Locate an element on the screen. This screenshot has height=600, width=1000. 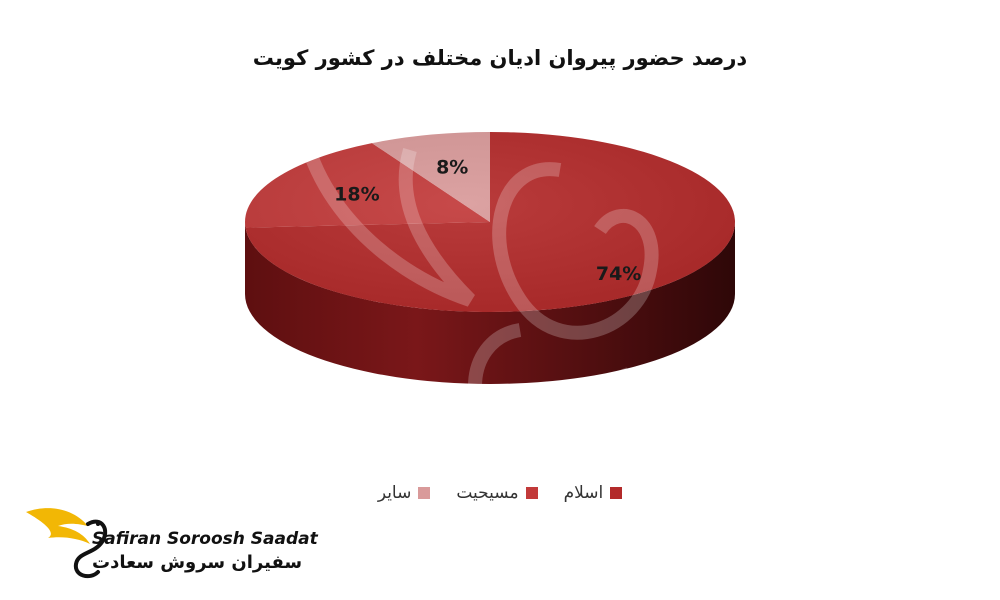
pie-side-wall is located at coordinates (490, 303).